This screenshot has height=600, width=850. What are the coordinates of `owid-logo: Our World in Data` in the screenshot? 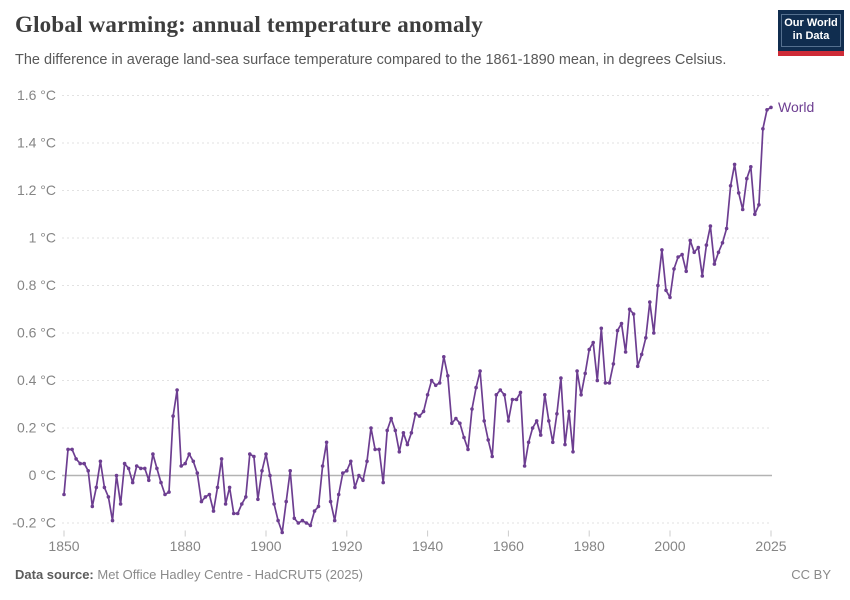 It's located at (811, 33).